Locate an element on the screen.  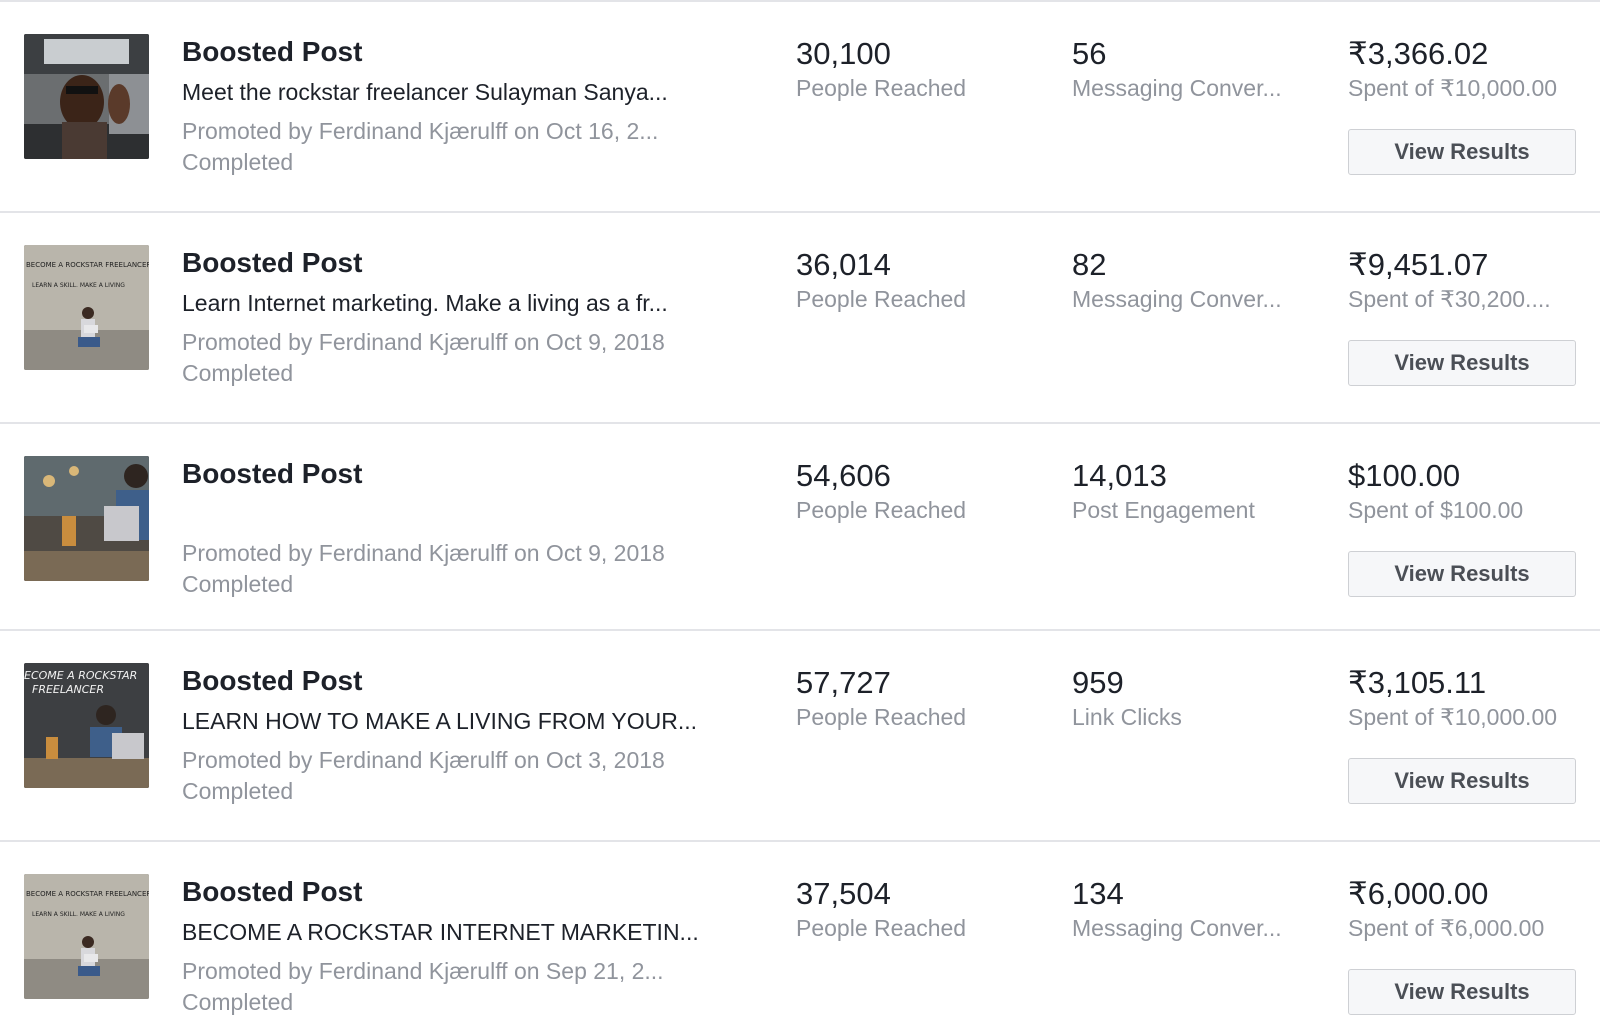
amount-spent-value: ₹3,366.02 is located at coordinates (1418, 53).